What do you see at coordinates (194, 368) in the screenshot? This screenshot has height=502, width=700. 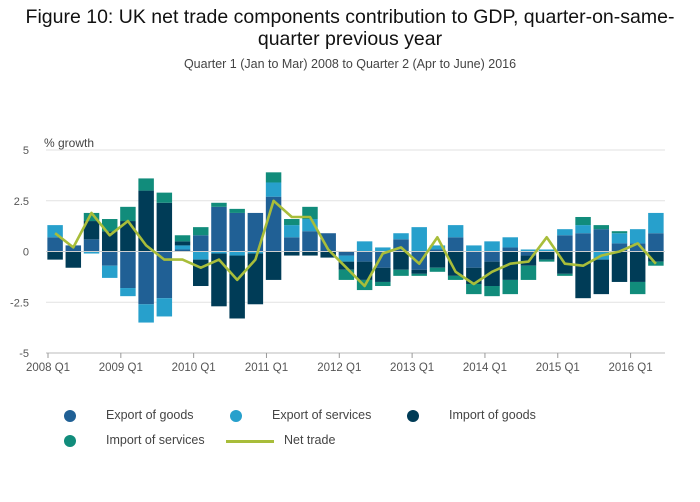 I see `x-tick-label: 2010 Q1` at bounding box center [194, 368].